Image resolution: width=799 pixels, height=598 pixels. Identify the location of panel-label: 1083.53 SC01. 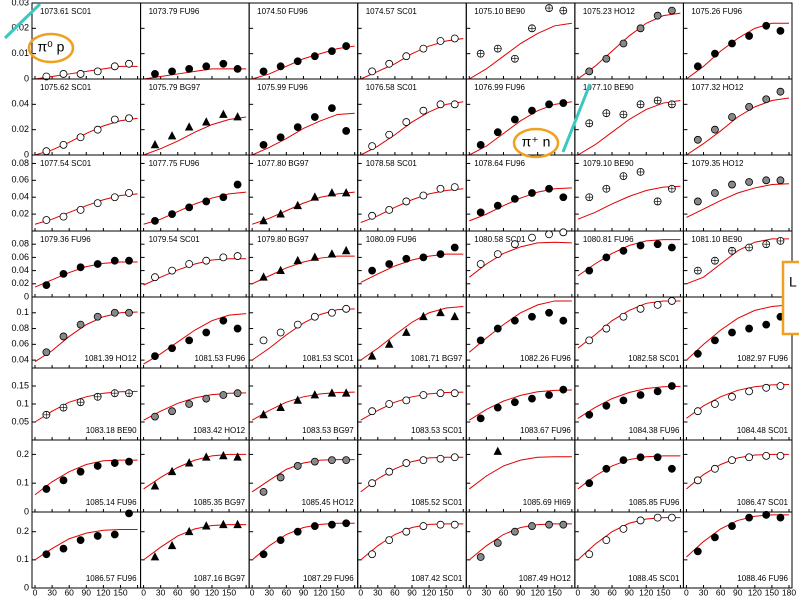
(437, 430).